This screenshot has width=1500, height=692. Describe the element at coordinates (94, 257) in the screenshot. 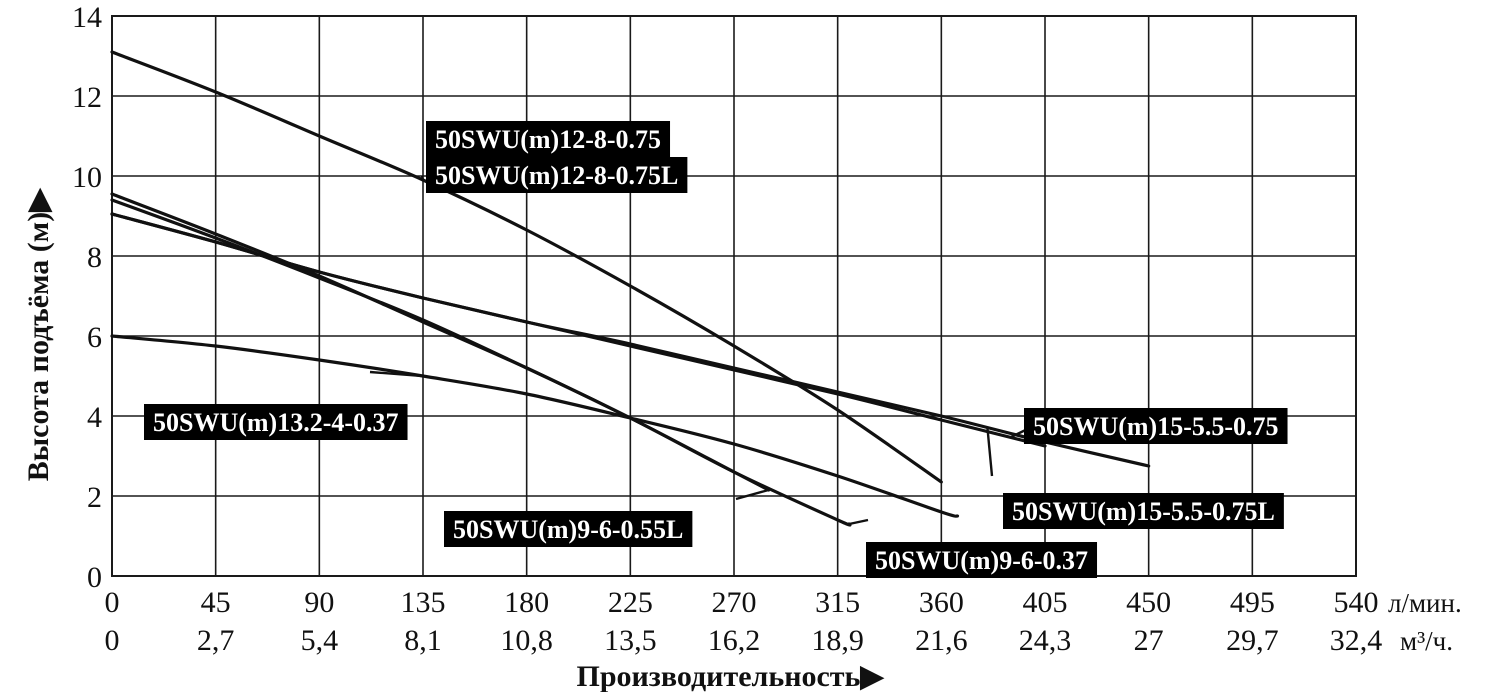

I see `y-tick-label: 8` at that location.